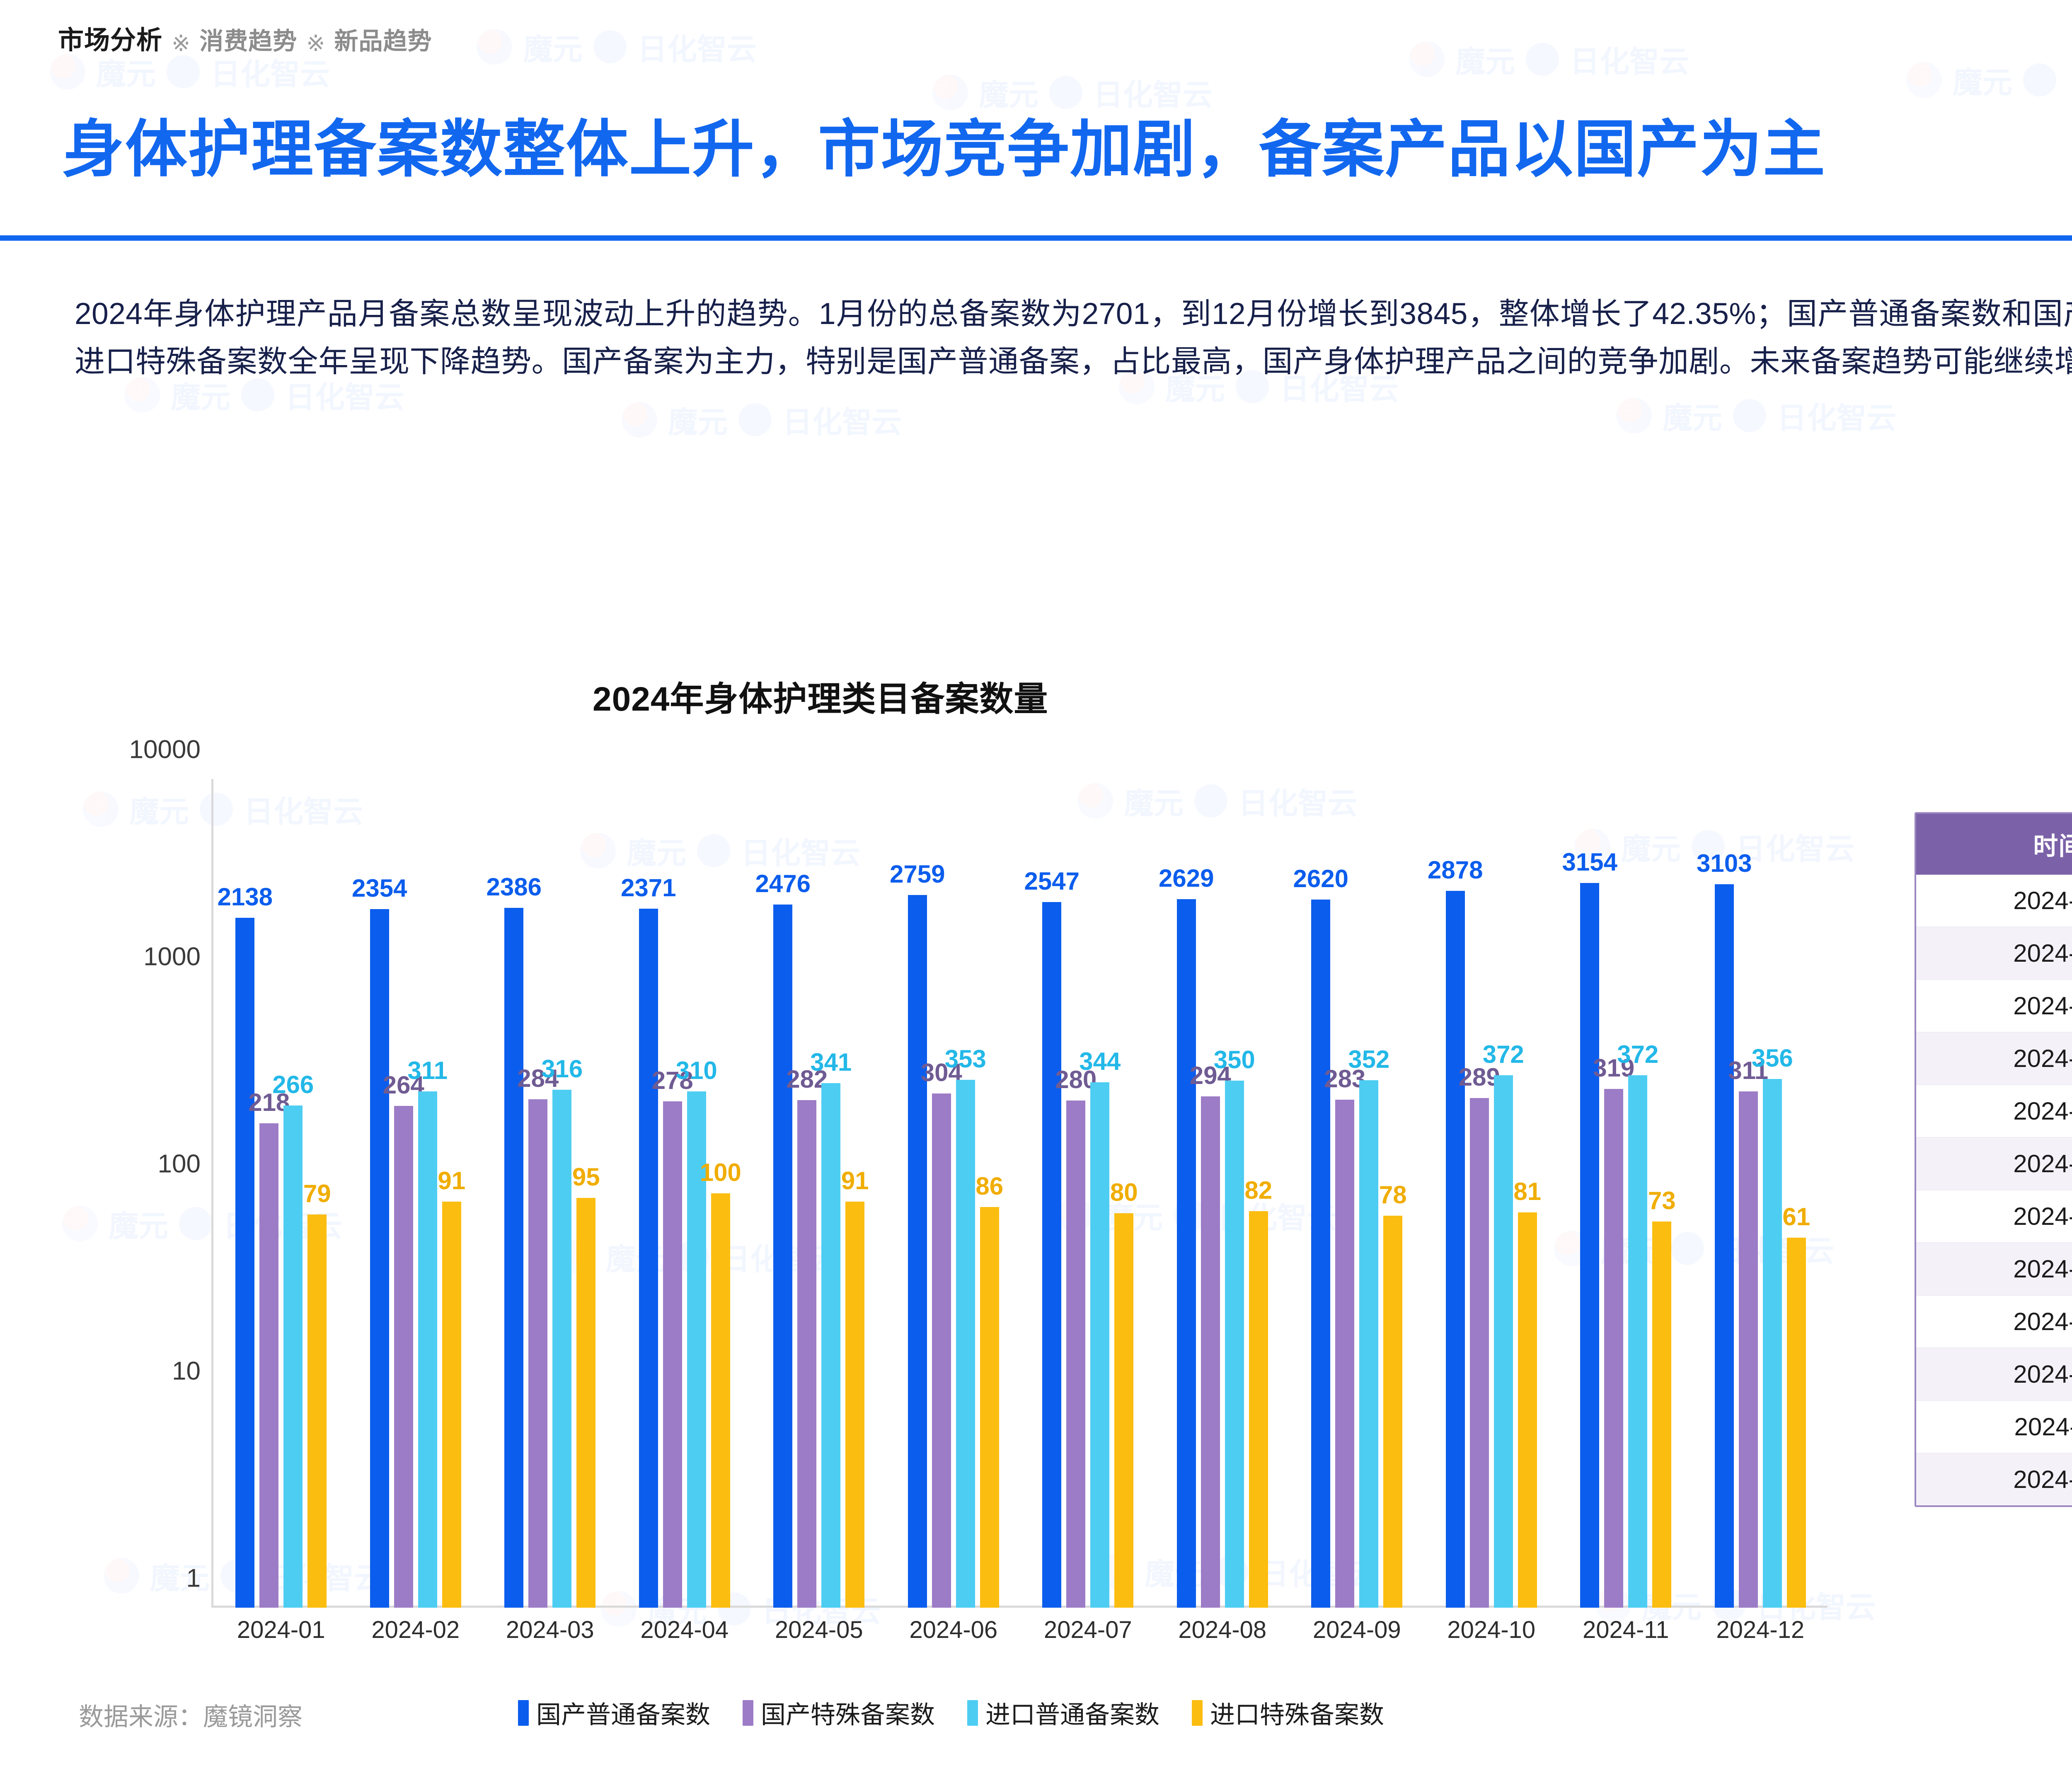  Describe the element at coordinates (1994, 1375) in the screenshot. I see `table-row: 2024-1036261.77%8.79%` at that location.